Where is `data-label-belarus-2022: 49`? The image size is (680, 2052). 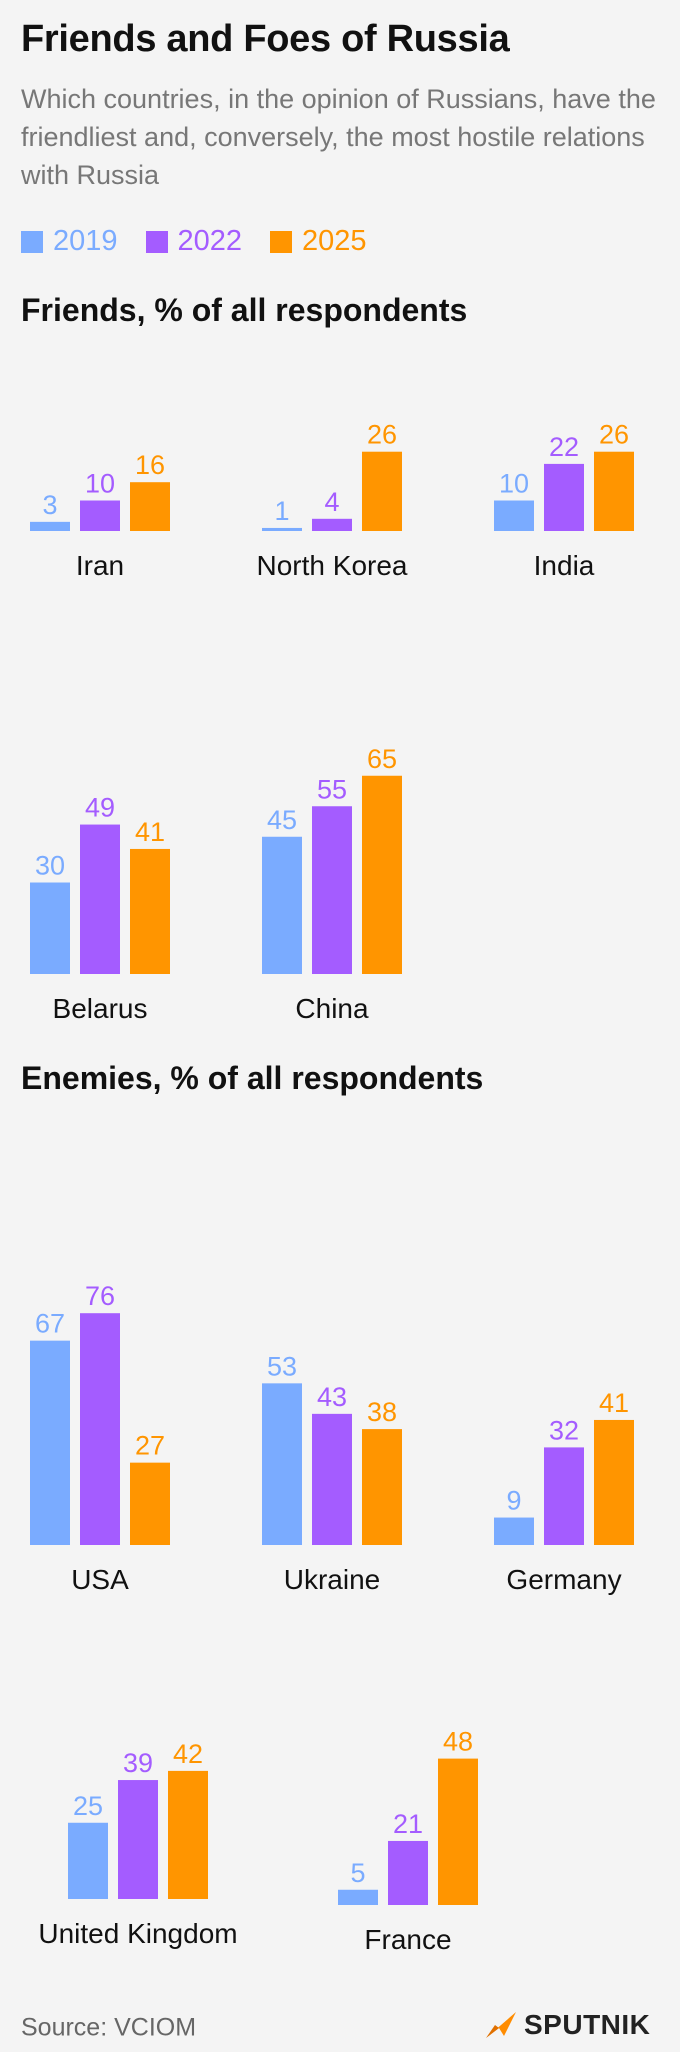 data-label-belarus-2022: 49 is located at coordinates (100, 808).